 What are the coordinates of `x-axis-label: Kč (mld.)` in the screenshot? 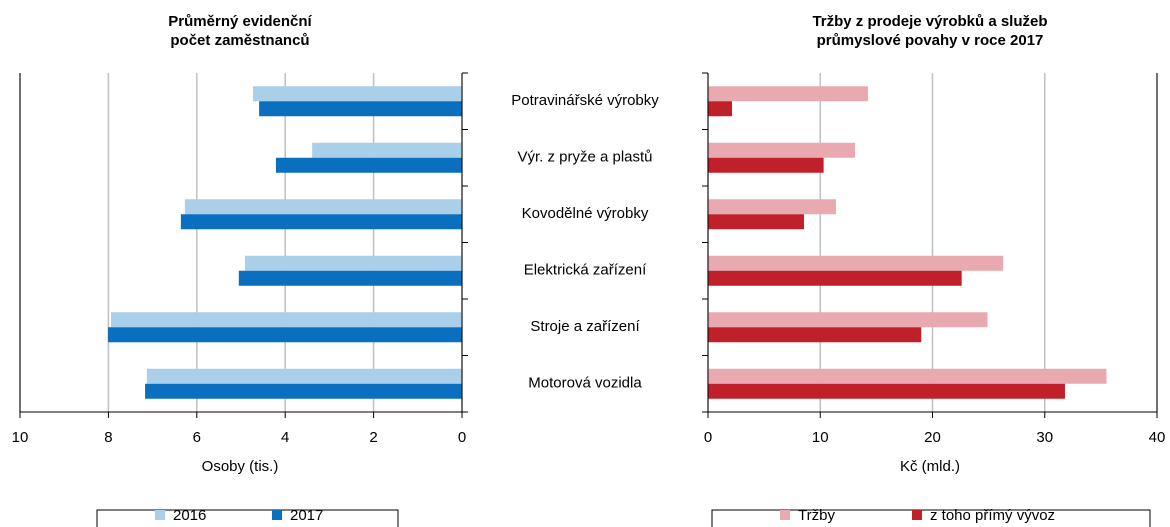 It's located at (930, 466).